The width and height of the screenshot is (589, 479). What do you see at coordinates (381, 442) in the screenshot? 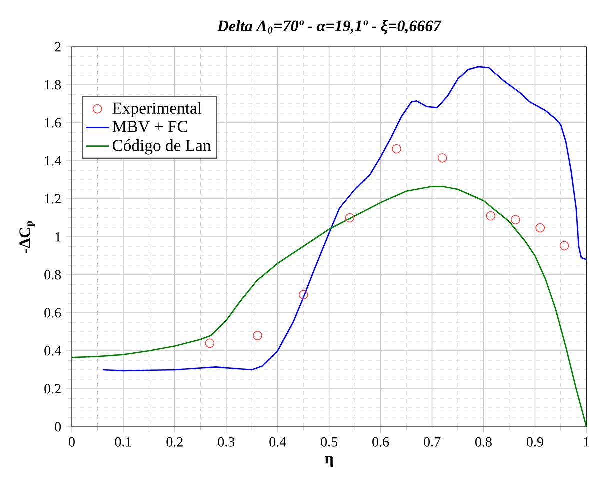
I see `x-tick-label: 0.6` at bounding box center [381, 442].